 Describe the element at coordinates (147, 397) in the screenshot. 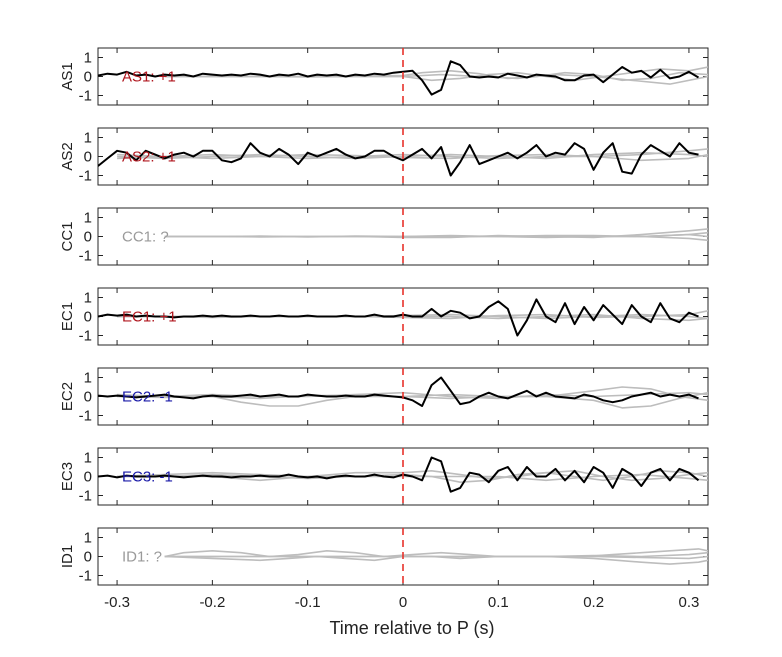

I see `polarity-annotation: EC2: -1` at that location.